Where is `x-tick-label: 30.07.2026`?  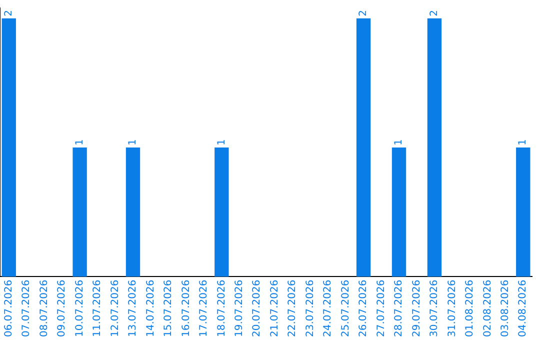
x-tick-label: 30.07.2026 is located at coordinates (434, 309).